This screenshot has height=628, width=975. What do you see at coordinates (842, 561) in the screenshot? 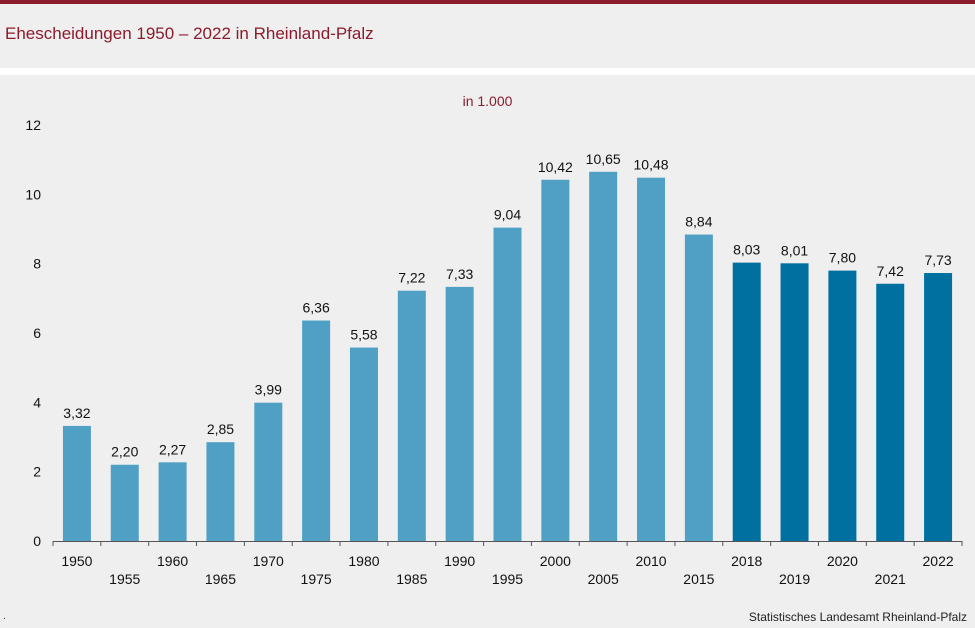
I see `x-tick-label: 2020` at bounding box center [842, 561].